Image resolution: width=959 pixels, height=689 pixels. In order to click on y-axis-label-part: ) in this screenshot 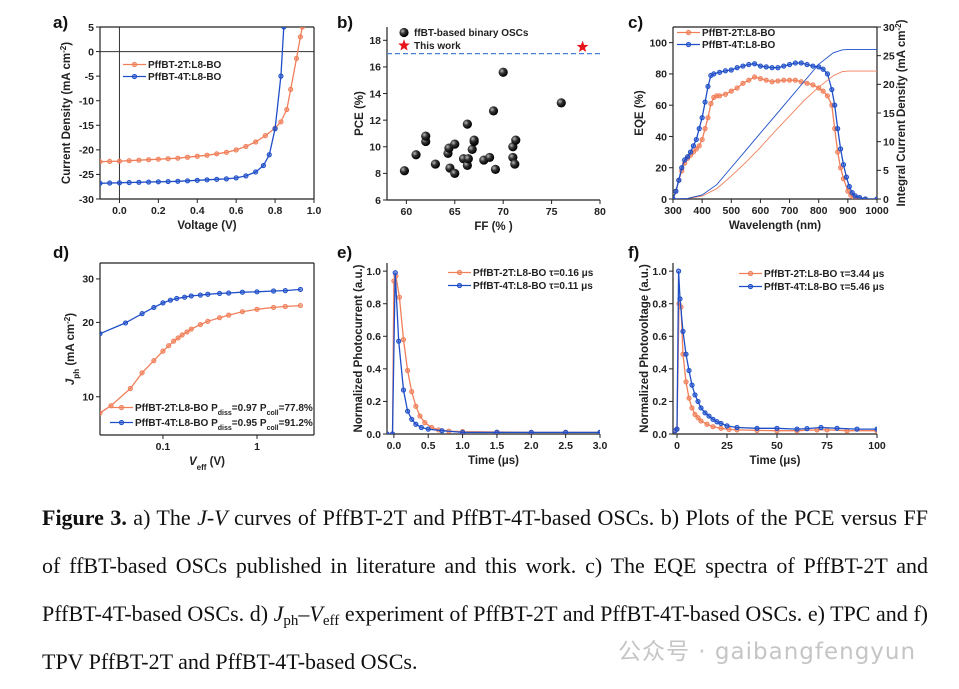, I will do `click(71, 315)`.